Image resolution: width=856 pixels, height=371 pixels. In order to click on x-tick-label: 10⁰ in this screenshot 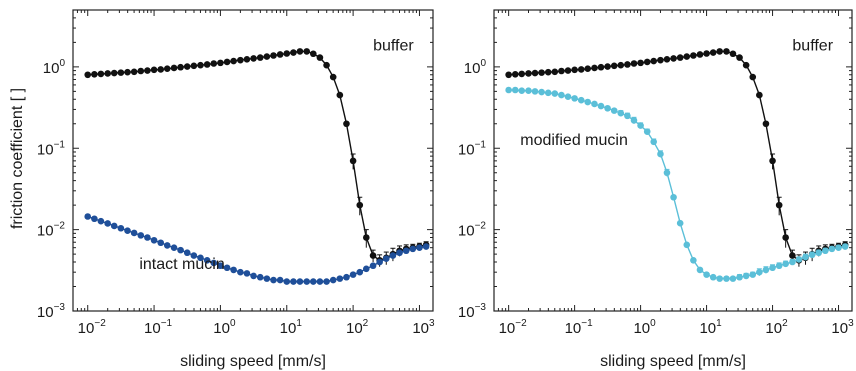, I will do `click(644, 327)`.